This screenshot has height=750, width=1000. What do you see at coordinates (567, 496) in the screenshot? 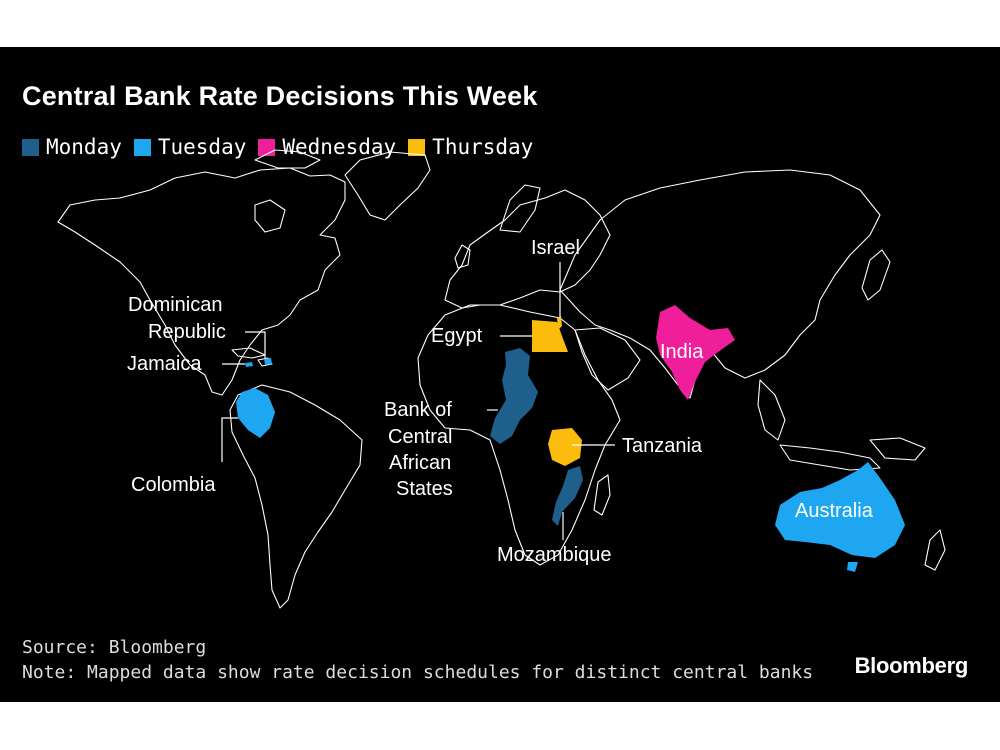
I see `mozambique-shape` at bounding box center [567, 496].